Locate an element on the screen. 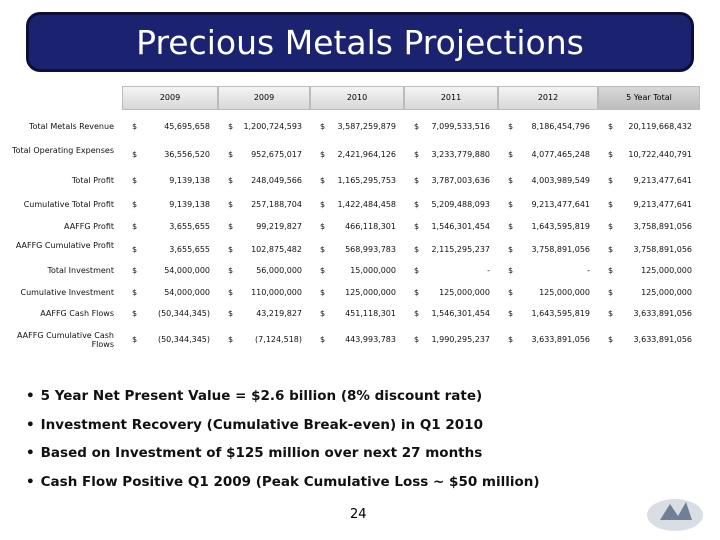 Image resolution: width=720 pixels, height=540 pixels. row-label: Total Profit is located at coordinates (92, 180).